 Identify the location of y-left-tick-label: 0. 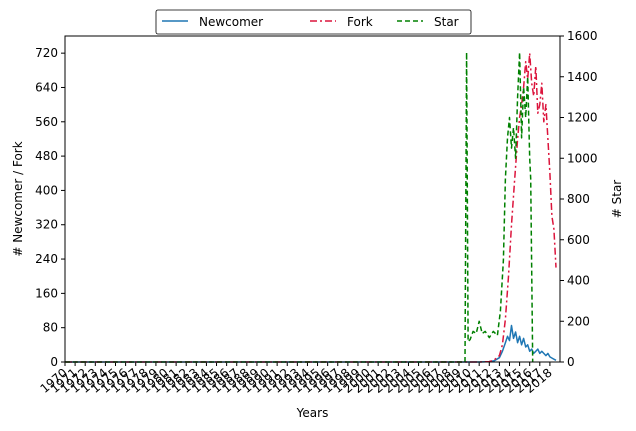
(54, 362).